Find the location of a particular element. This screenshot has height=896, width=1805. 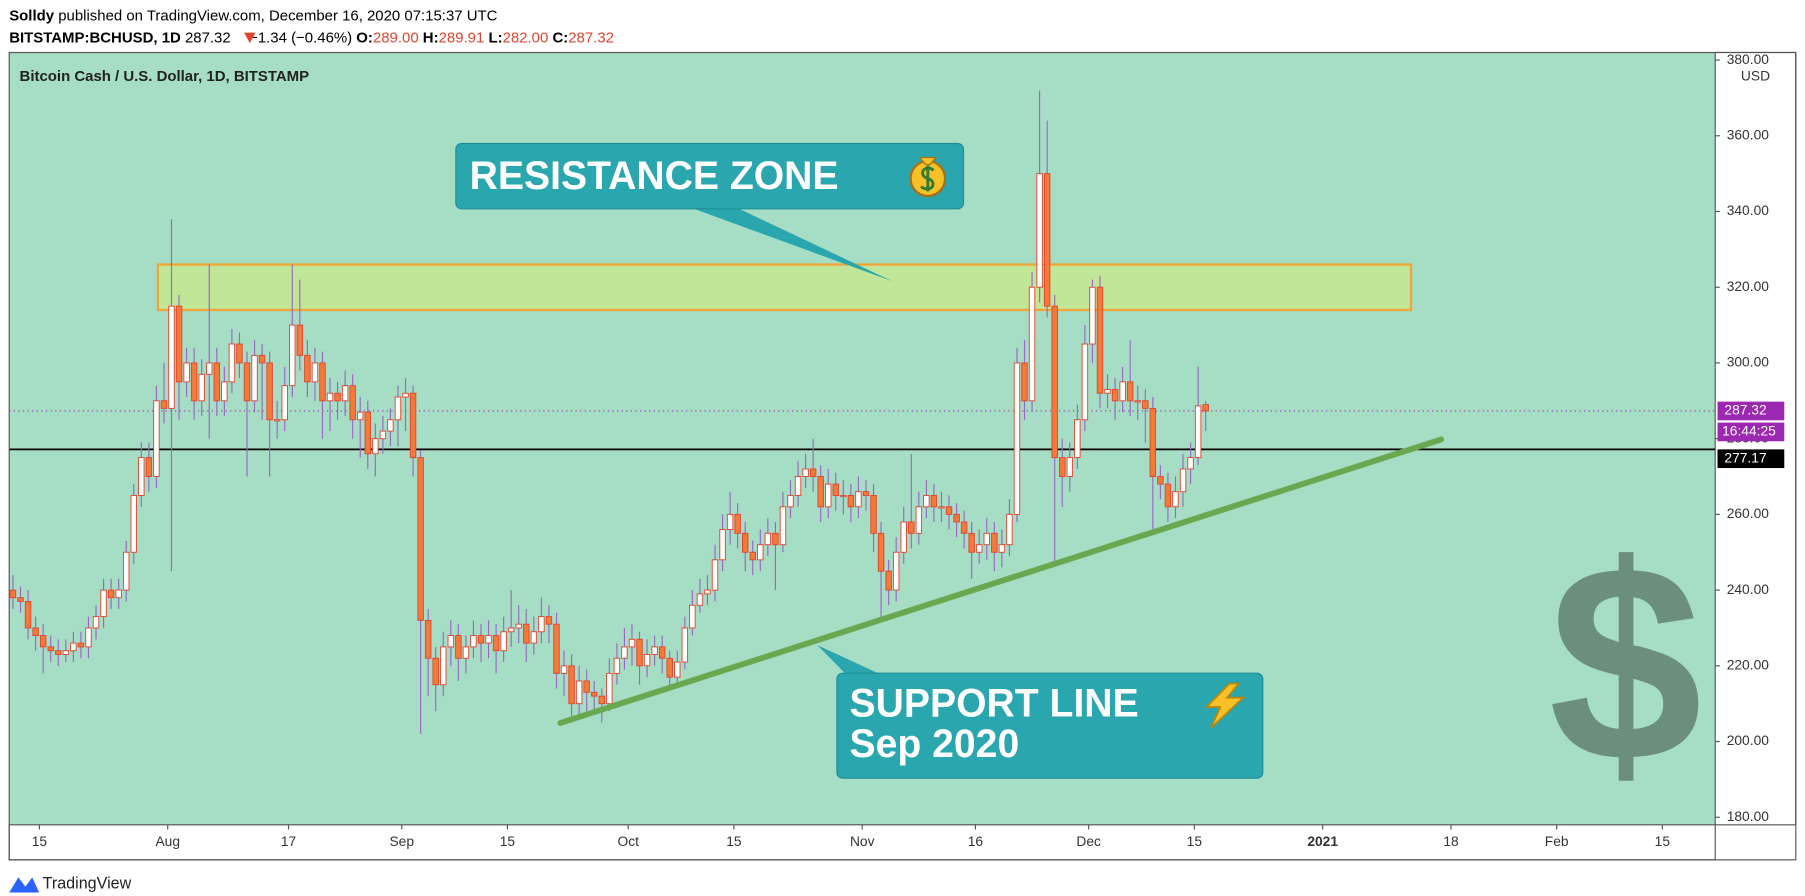

money-bag-sign is located at coordinates (927, 178).